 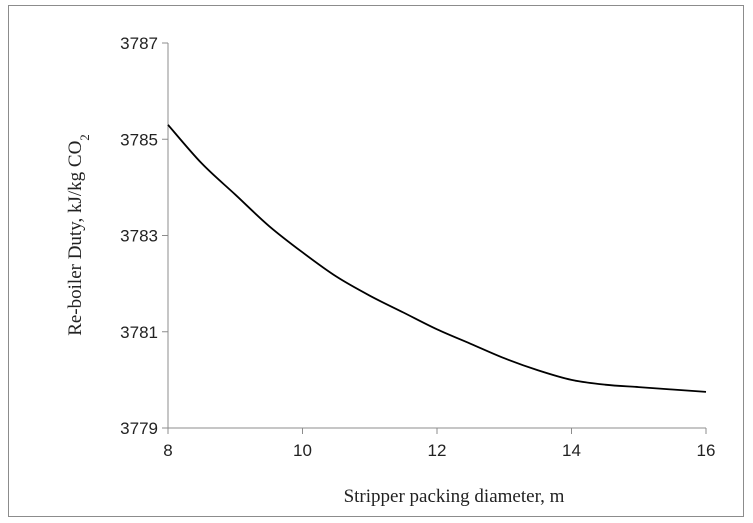 What do you see at coordinates (139, 139) in the screenshot?
I see `y-tick-label: 3785` at bounding box center [139, 139].